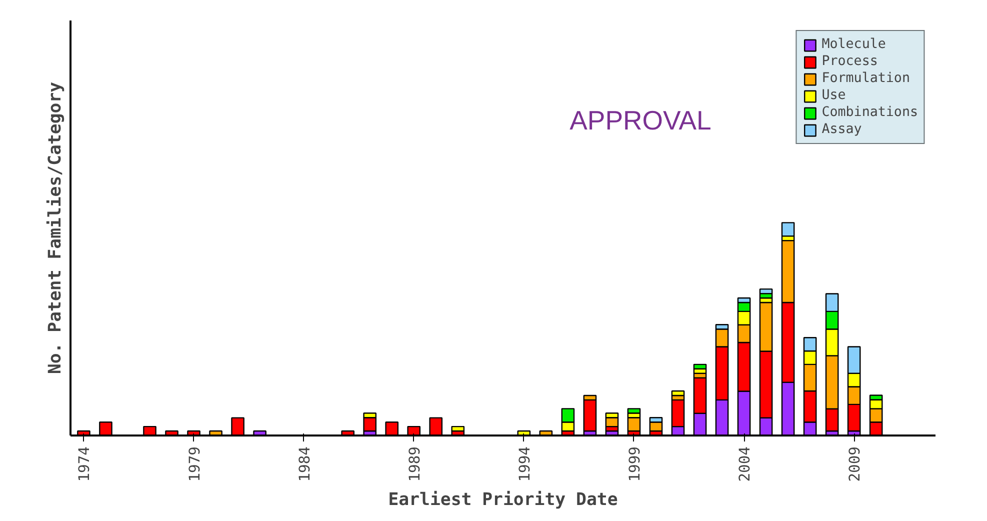 The height and width of the screenshot is (521, 987). What do you see at coordinates (641, 121) in the screenshot?
I see `text: APPROVAL` at bounding box center [641, 121].